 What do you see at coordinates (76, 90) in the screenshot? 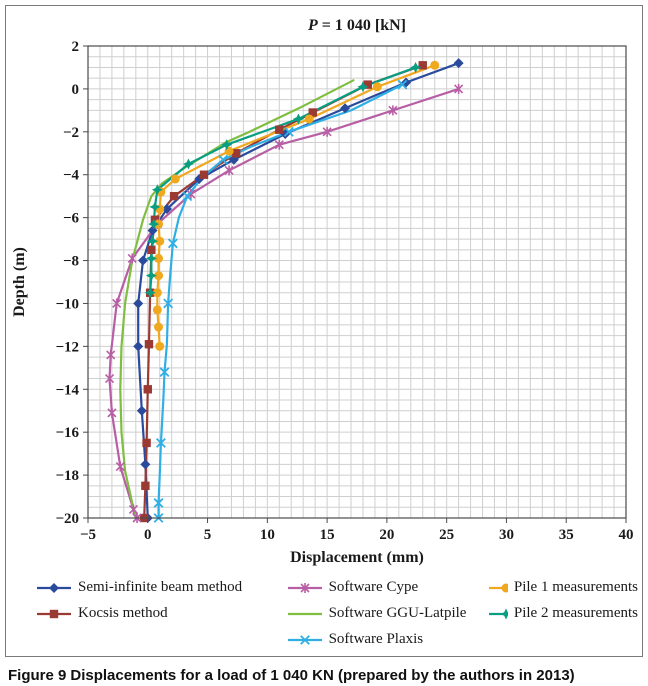
I see `y-tick-label: 0` at bounding box center [76, 90].